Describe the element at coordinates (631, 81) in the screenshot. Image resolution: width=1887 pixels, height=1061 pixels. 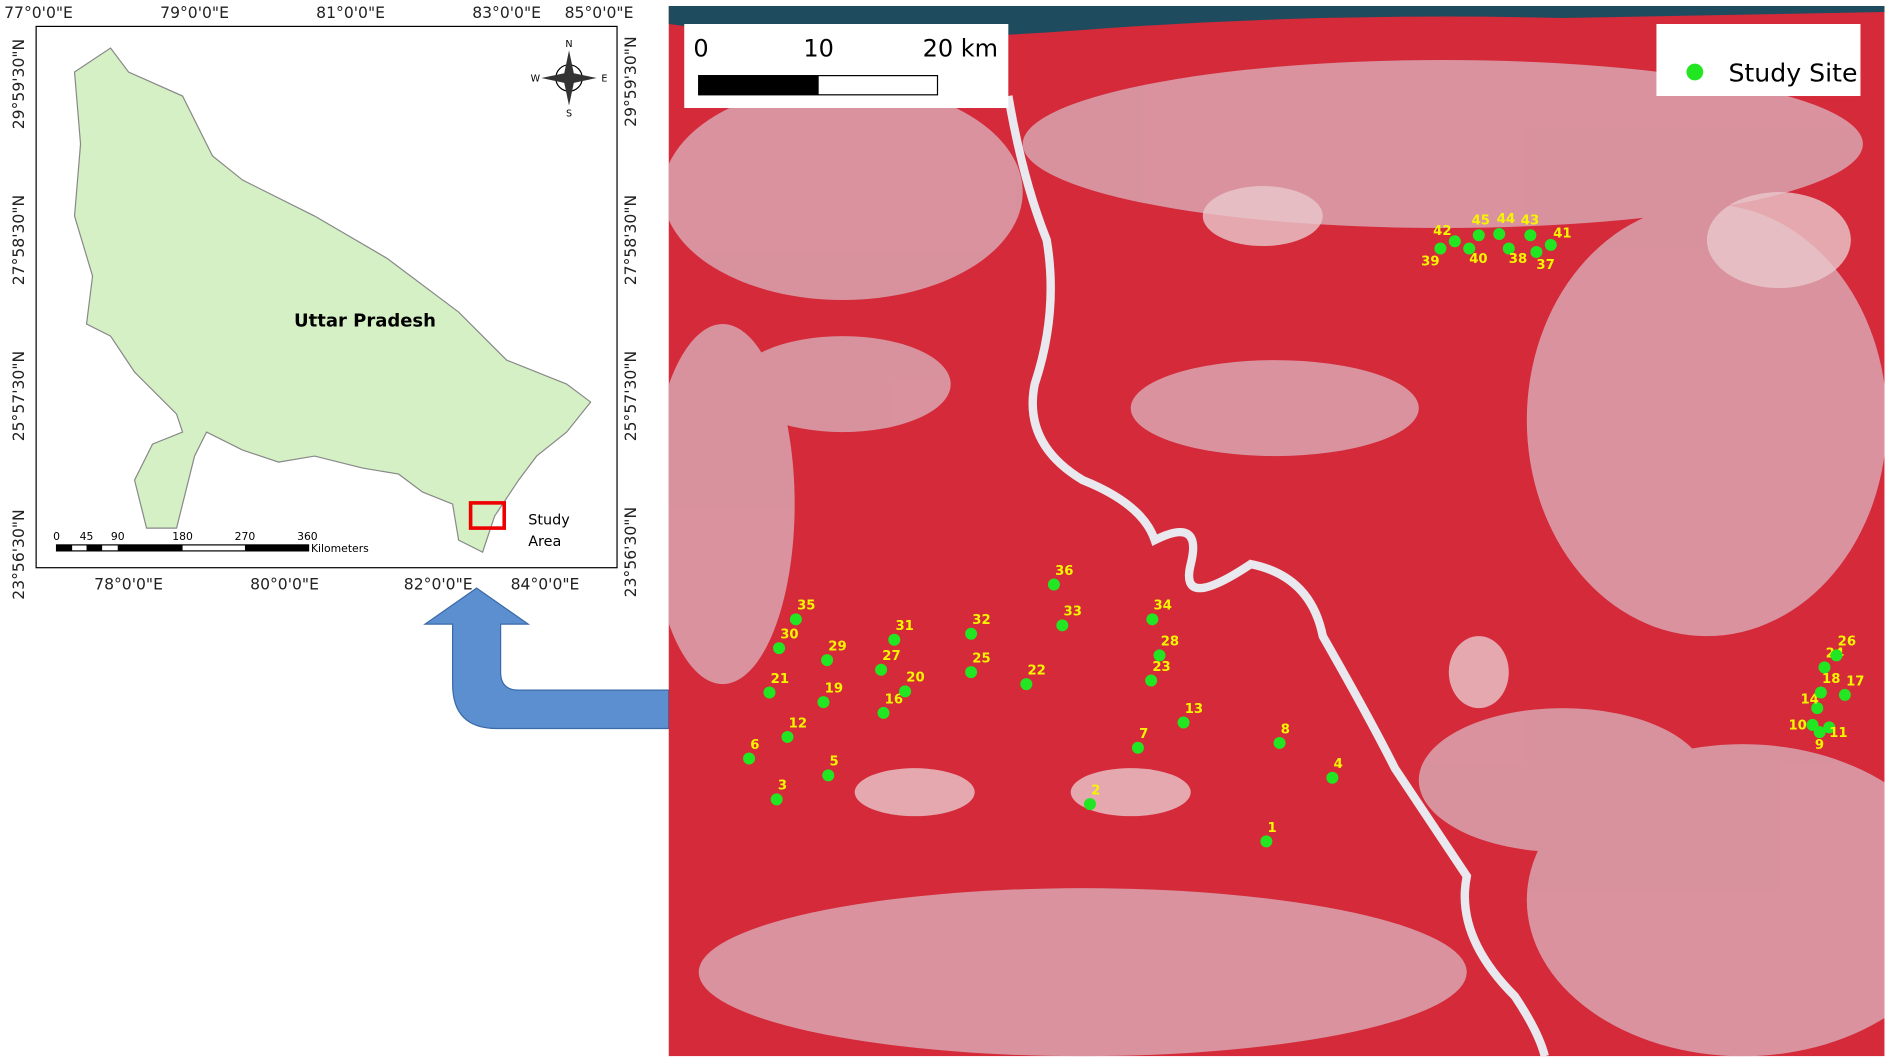
I see `lat-label: 29°59'30"N` at that location.